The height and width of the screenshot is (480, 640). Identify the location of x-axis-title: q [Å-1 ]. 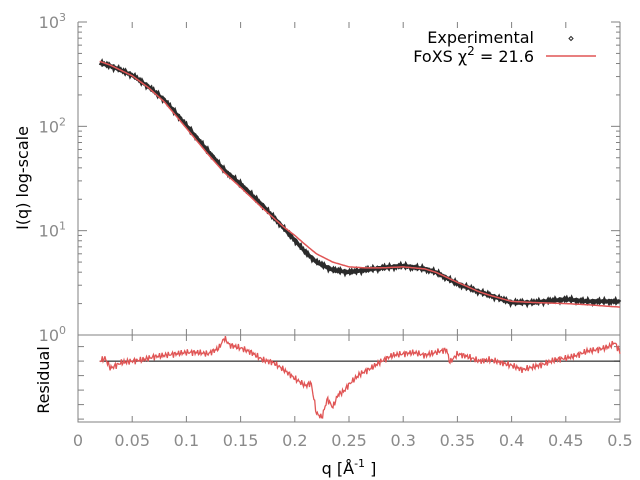
(349, 467).